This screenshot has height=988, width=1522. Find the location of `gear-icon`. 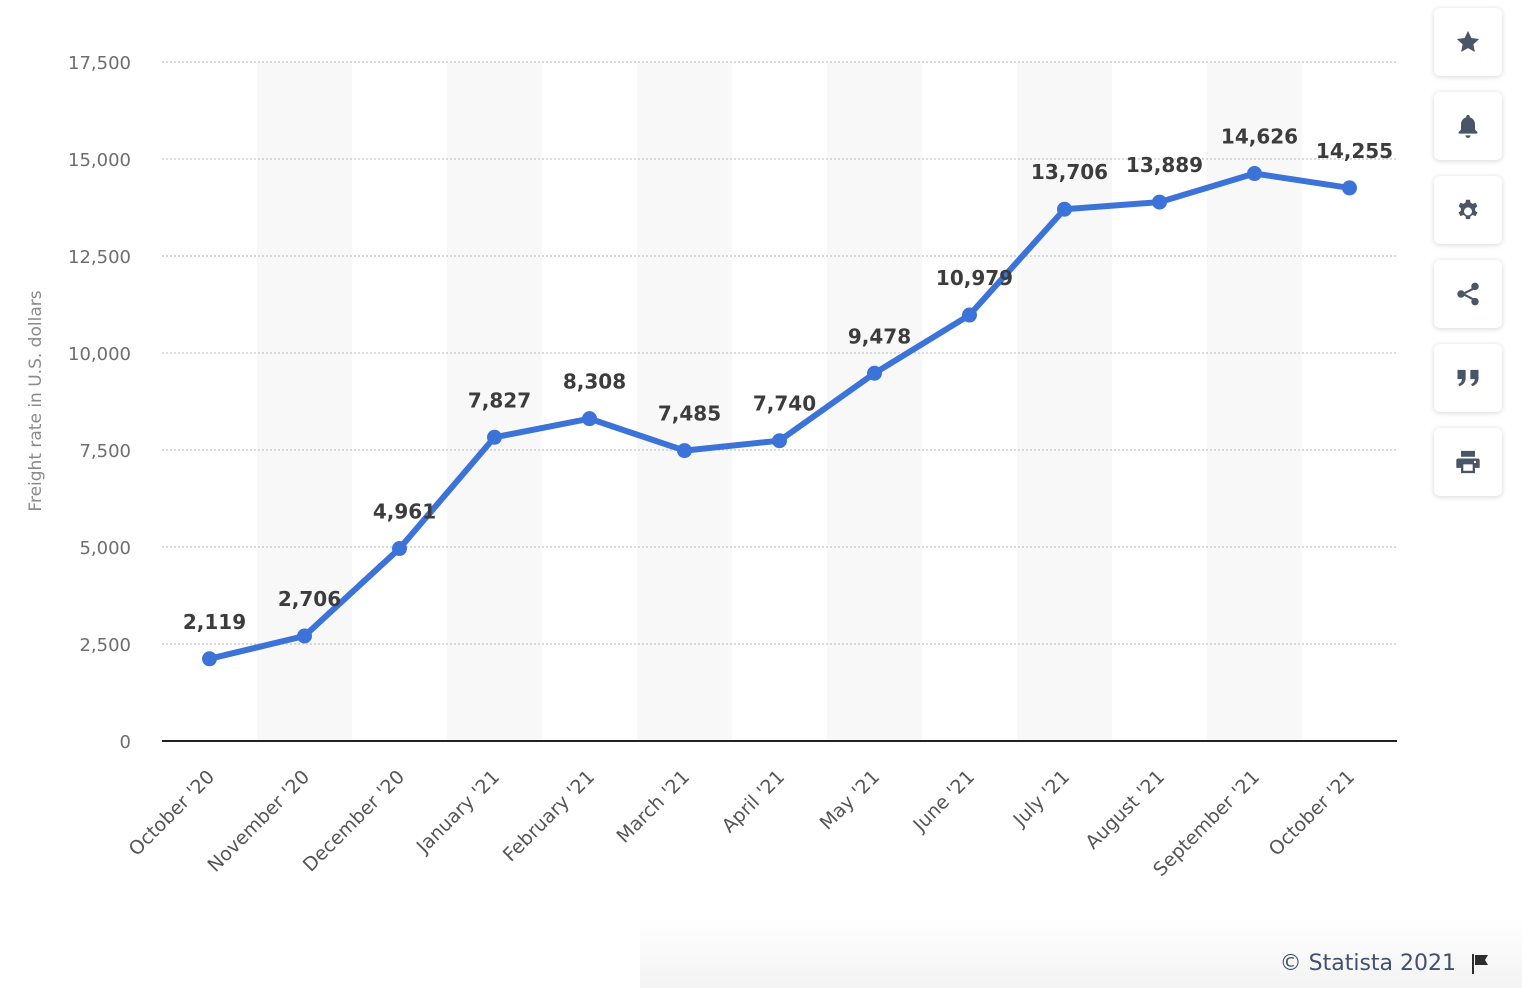

gear-icon is located at coordinates (1468, 209).